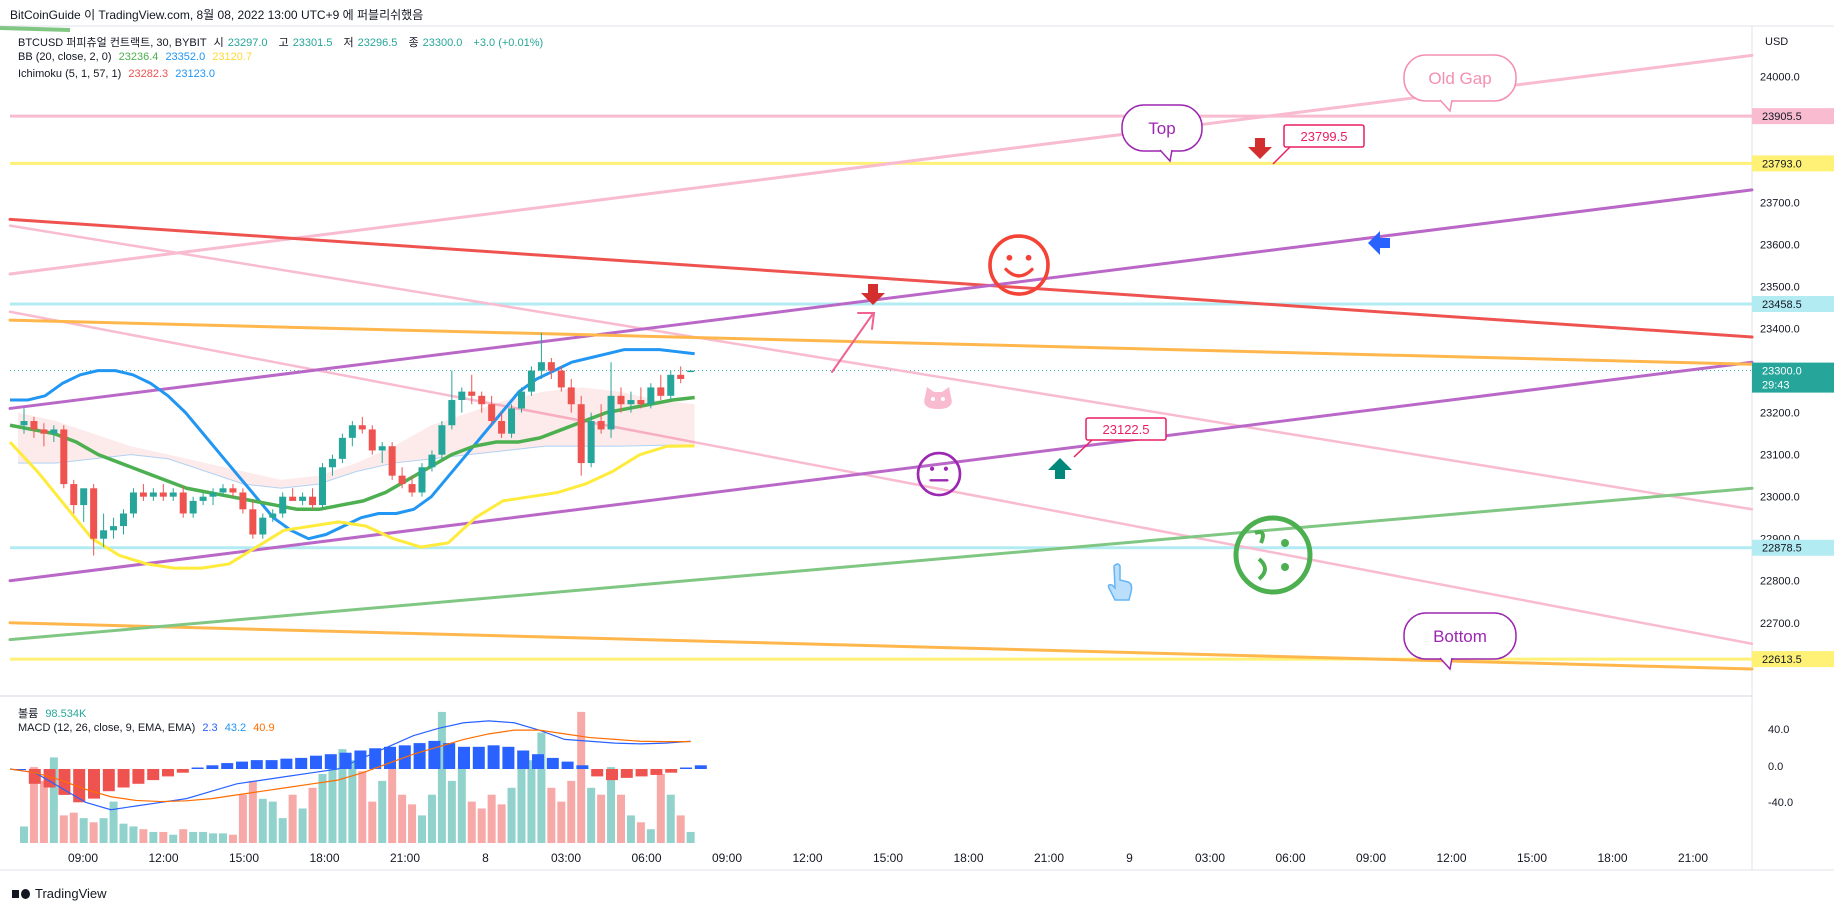 This screenshot has height=907, width=1834. Describe the element at coordinates (1780, 456) in the screenshot. I see `y-tick-label: 23100.0` at that location.